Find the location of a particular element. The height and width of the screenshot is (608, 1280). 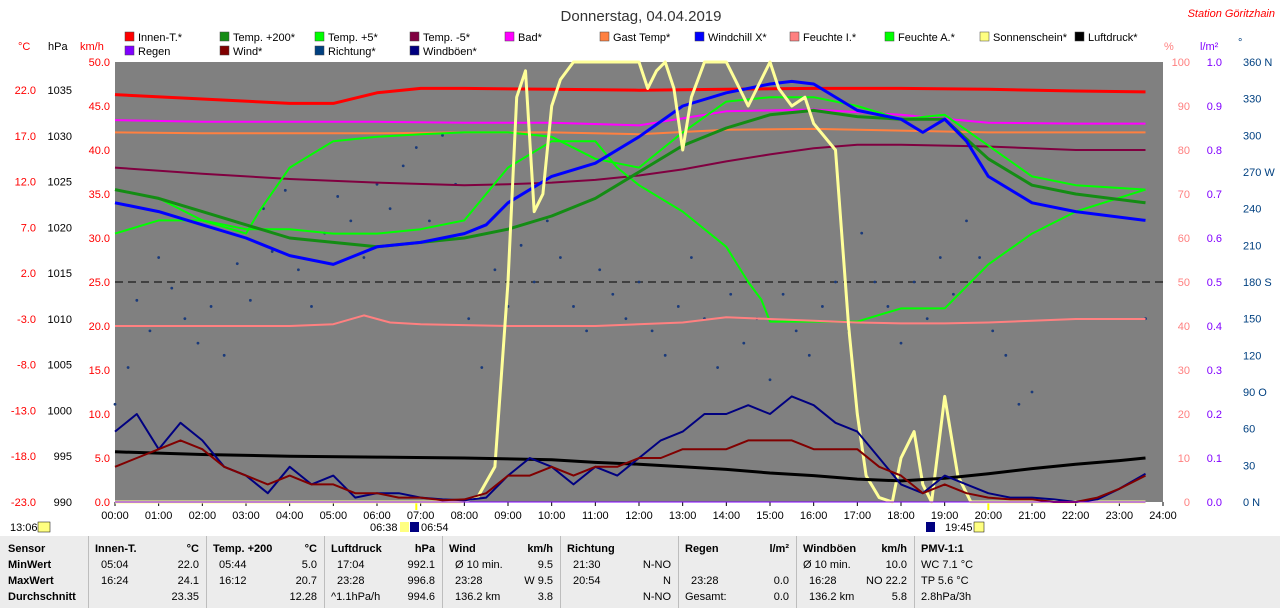

percent-tick: 70 is located at coordinates (1184, 195).